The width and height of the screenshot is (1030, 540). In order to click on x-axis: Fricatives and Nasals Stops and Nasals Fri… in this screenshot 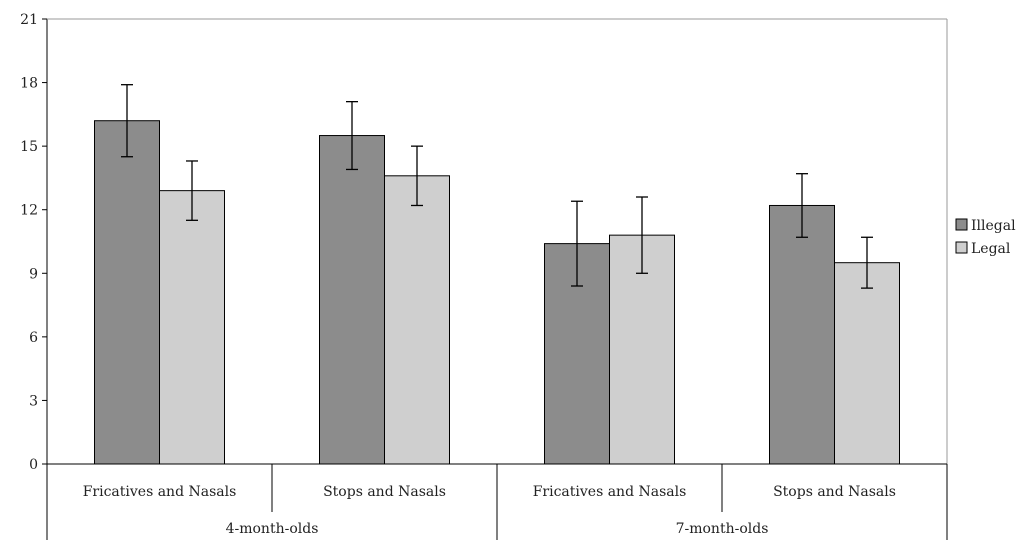, I will do `click(497, 501)`.